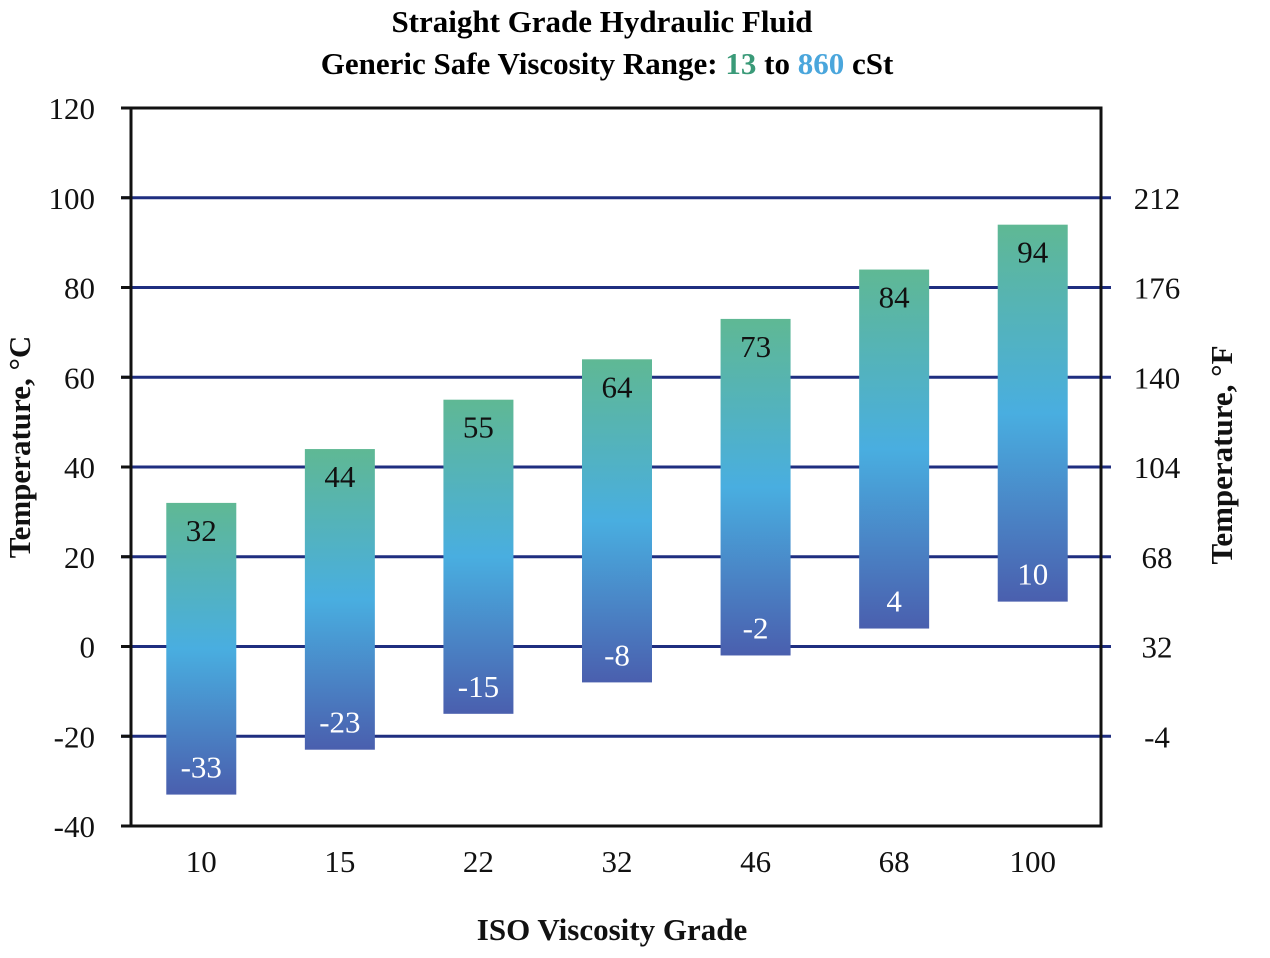 The width and height of the screenshot is (1270, 958). I want to click on data-label-high: 94, so click(1033, 252).